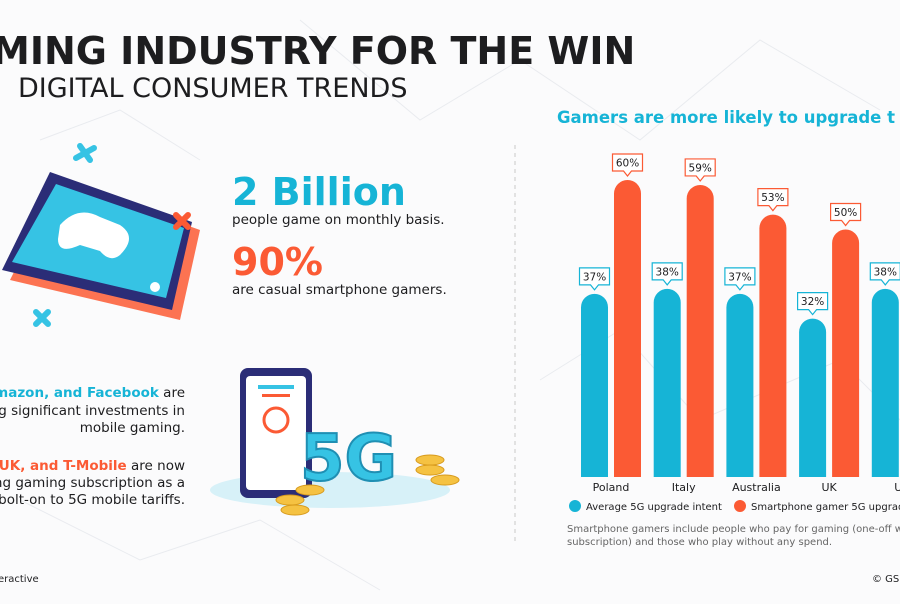 This screenshot has height=604, width=900. Describe the element at coordinates (92, 483) in the screenshot. I see `note-line: ming gaming subscription as a` at that location.